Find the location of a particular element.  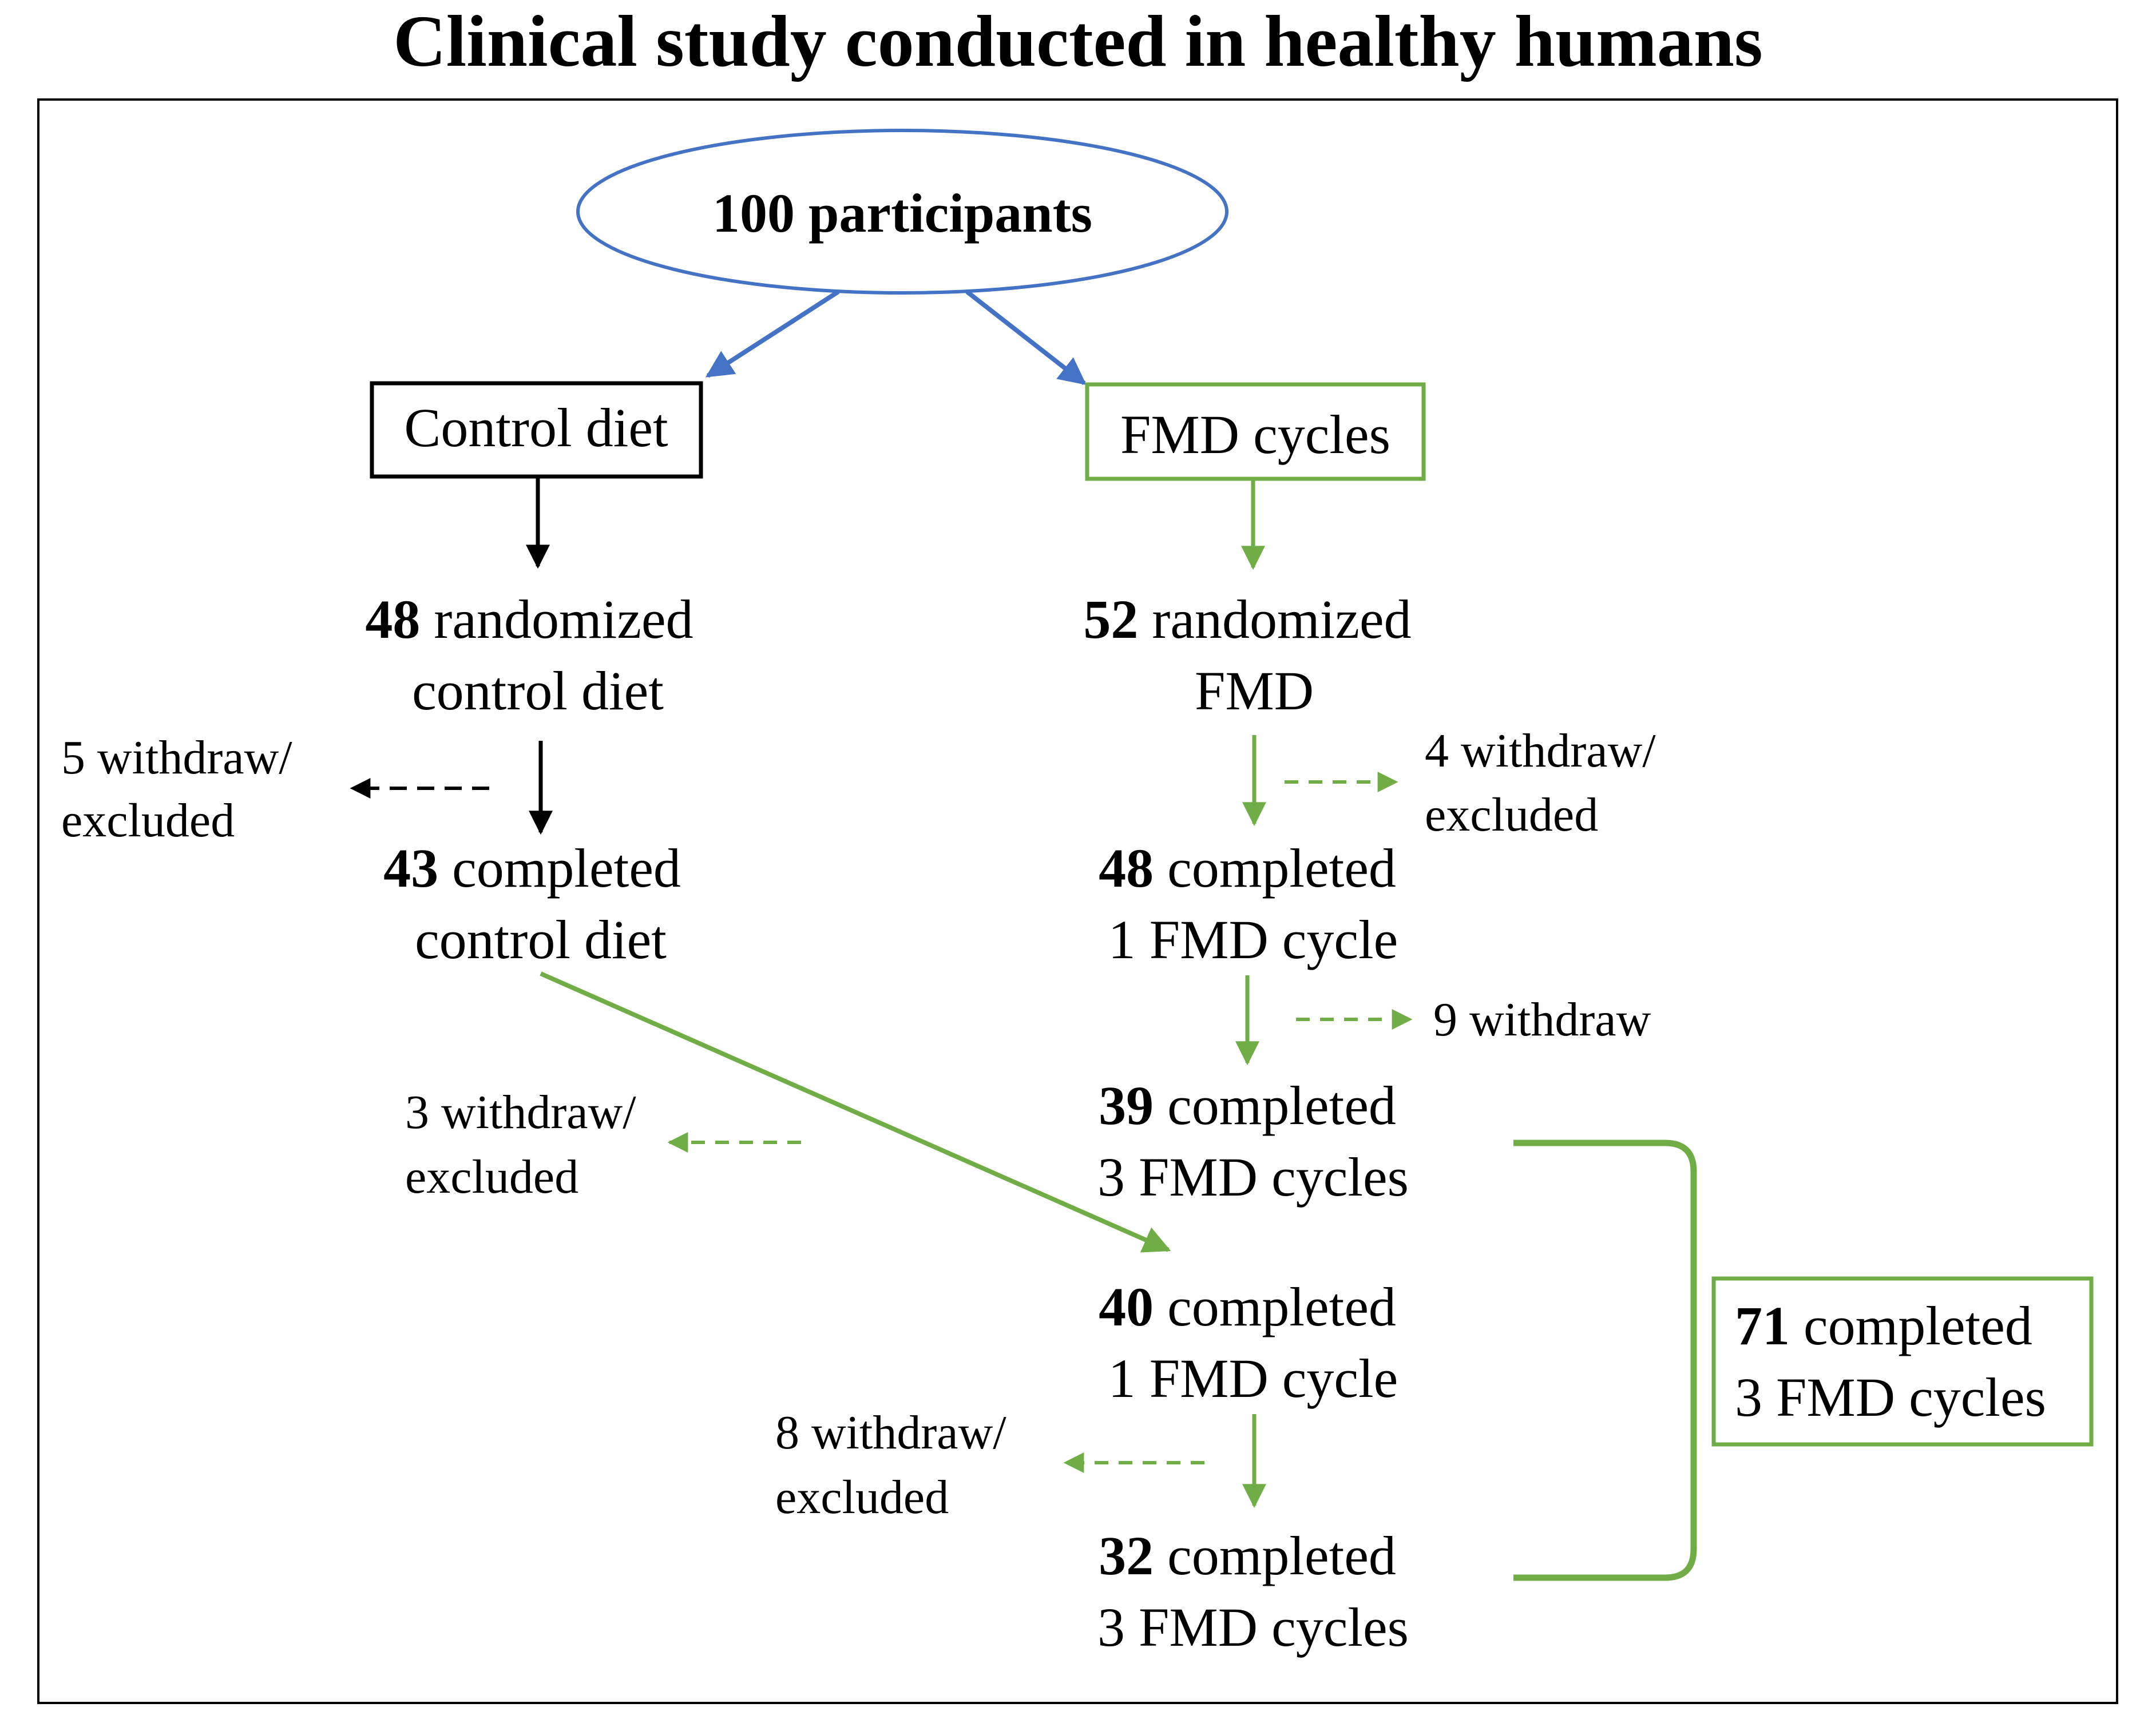

right-withdraw1-line1: 4 withdraw/ is located at coordinates (1540, 750).